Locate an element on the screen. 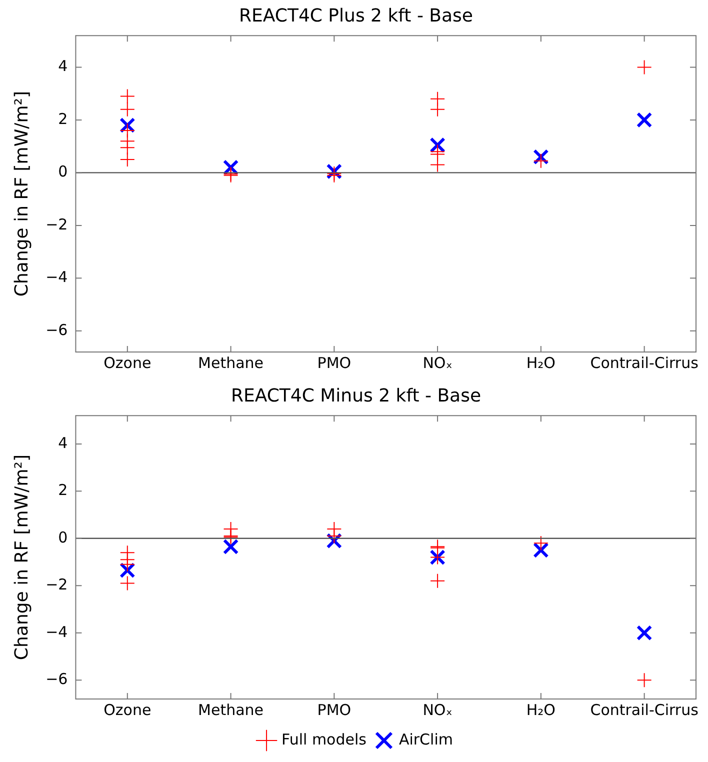  legend-label: Full models is located at coordinates (324, 739).